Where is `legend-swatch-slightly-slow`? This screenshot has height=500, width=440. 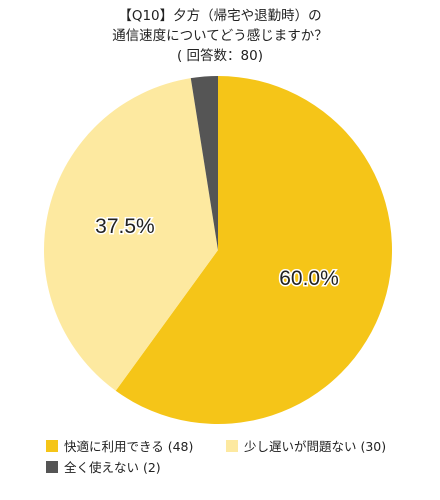
legend-swatch-slightly-slow is located at coordinates (232, 445).